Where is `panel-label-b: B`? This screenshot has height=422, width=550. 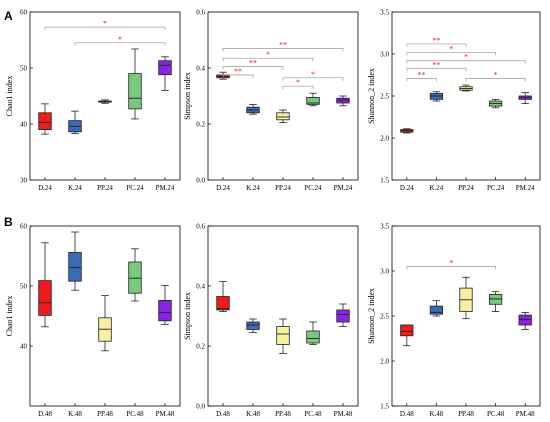 panel-label-b: B is located at coordinates (8, 222).